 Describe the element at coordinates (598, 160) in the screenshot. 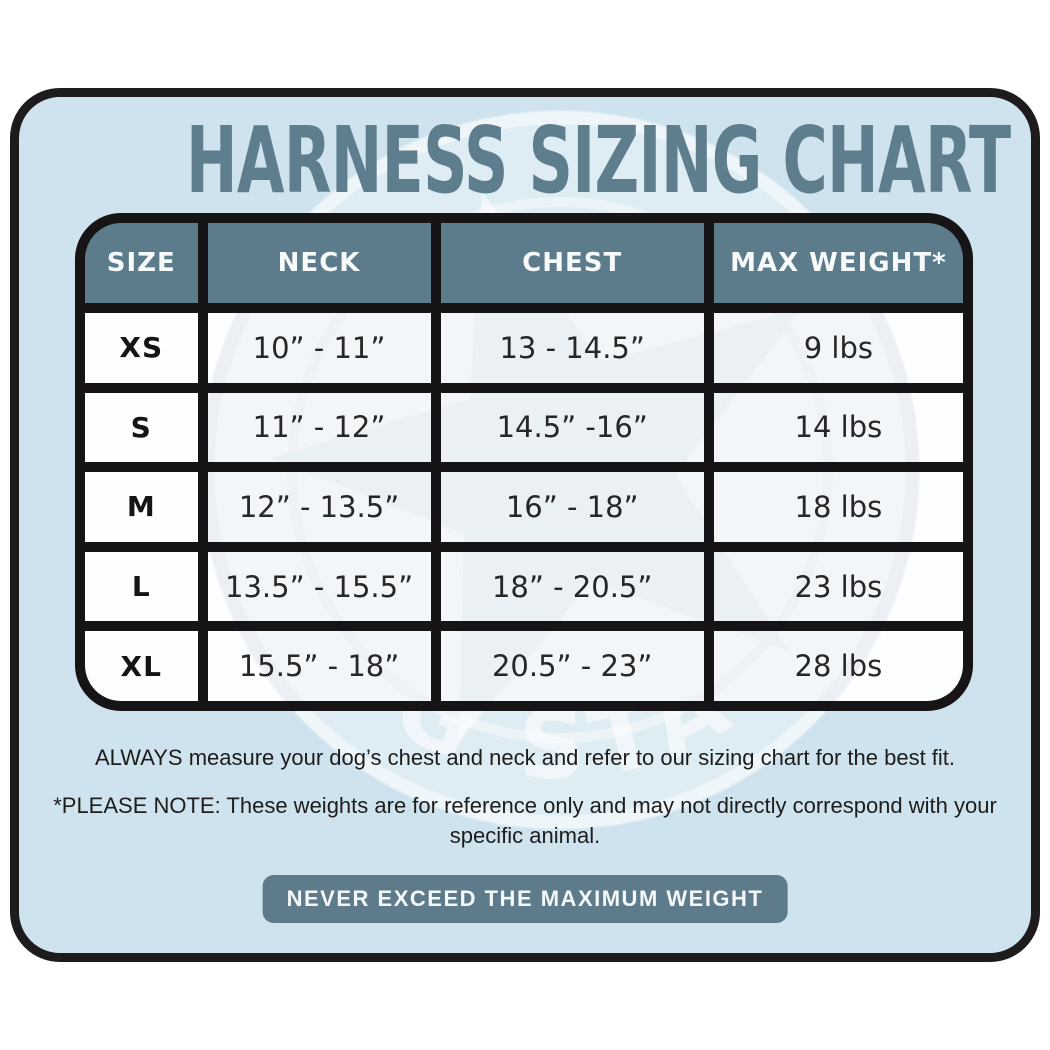

I see `page-title: HARNESS SIZING CHART` at that location.